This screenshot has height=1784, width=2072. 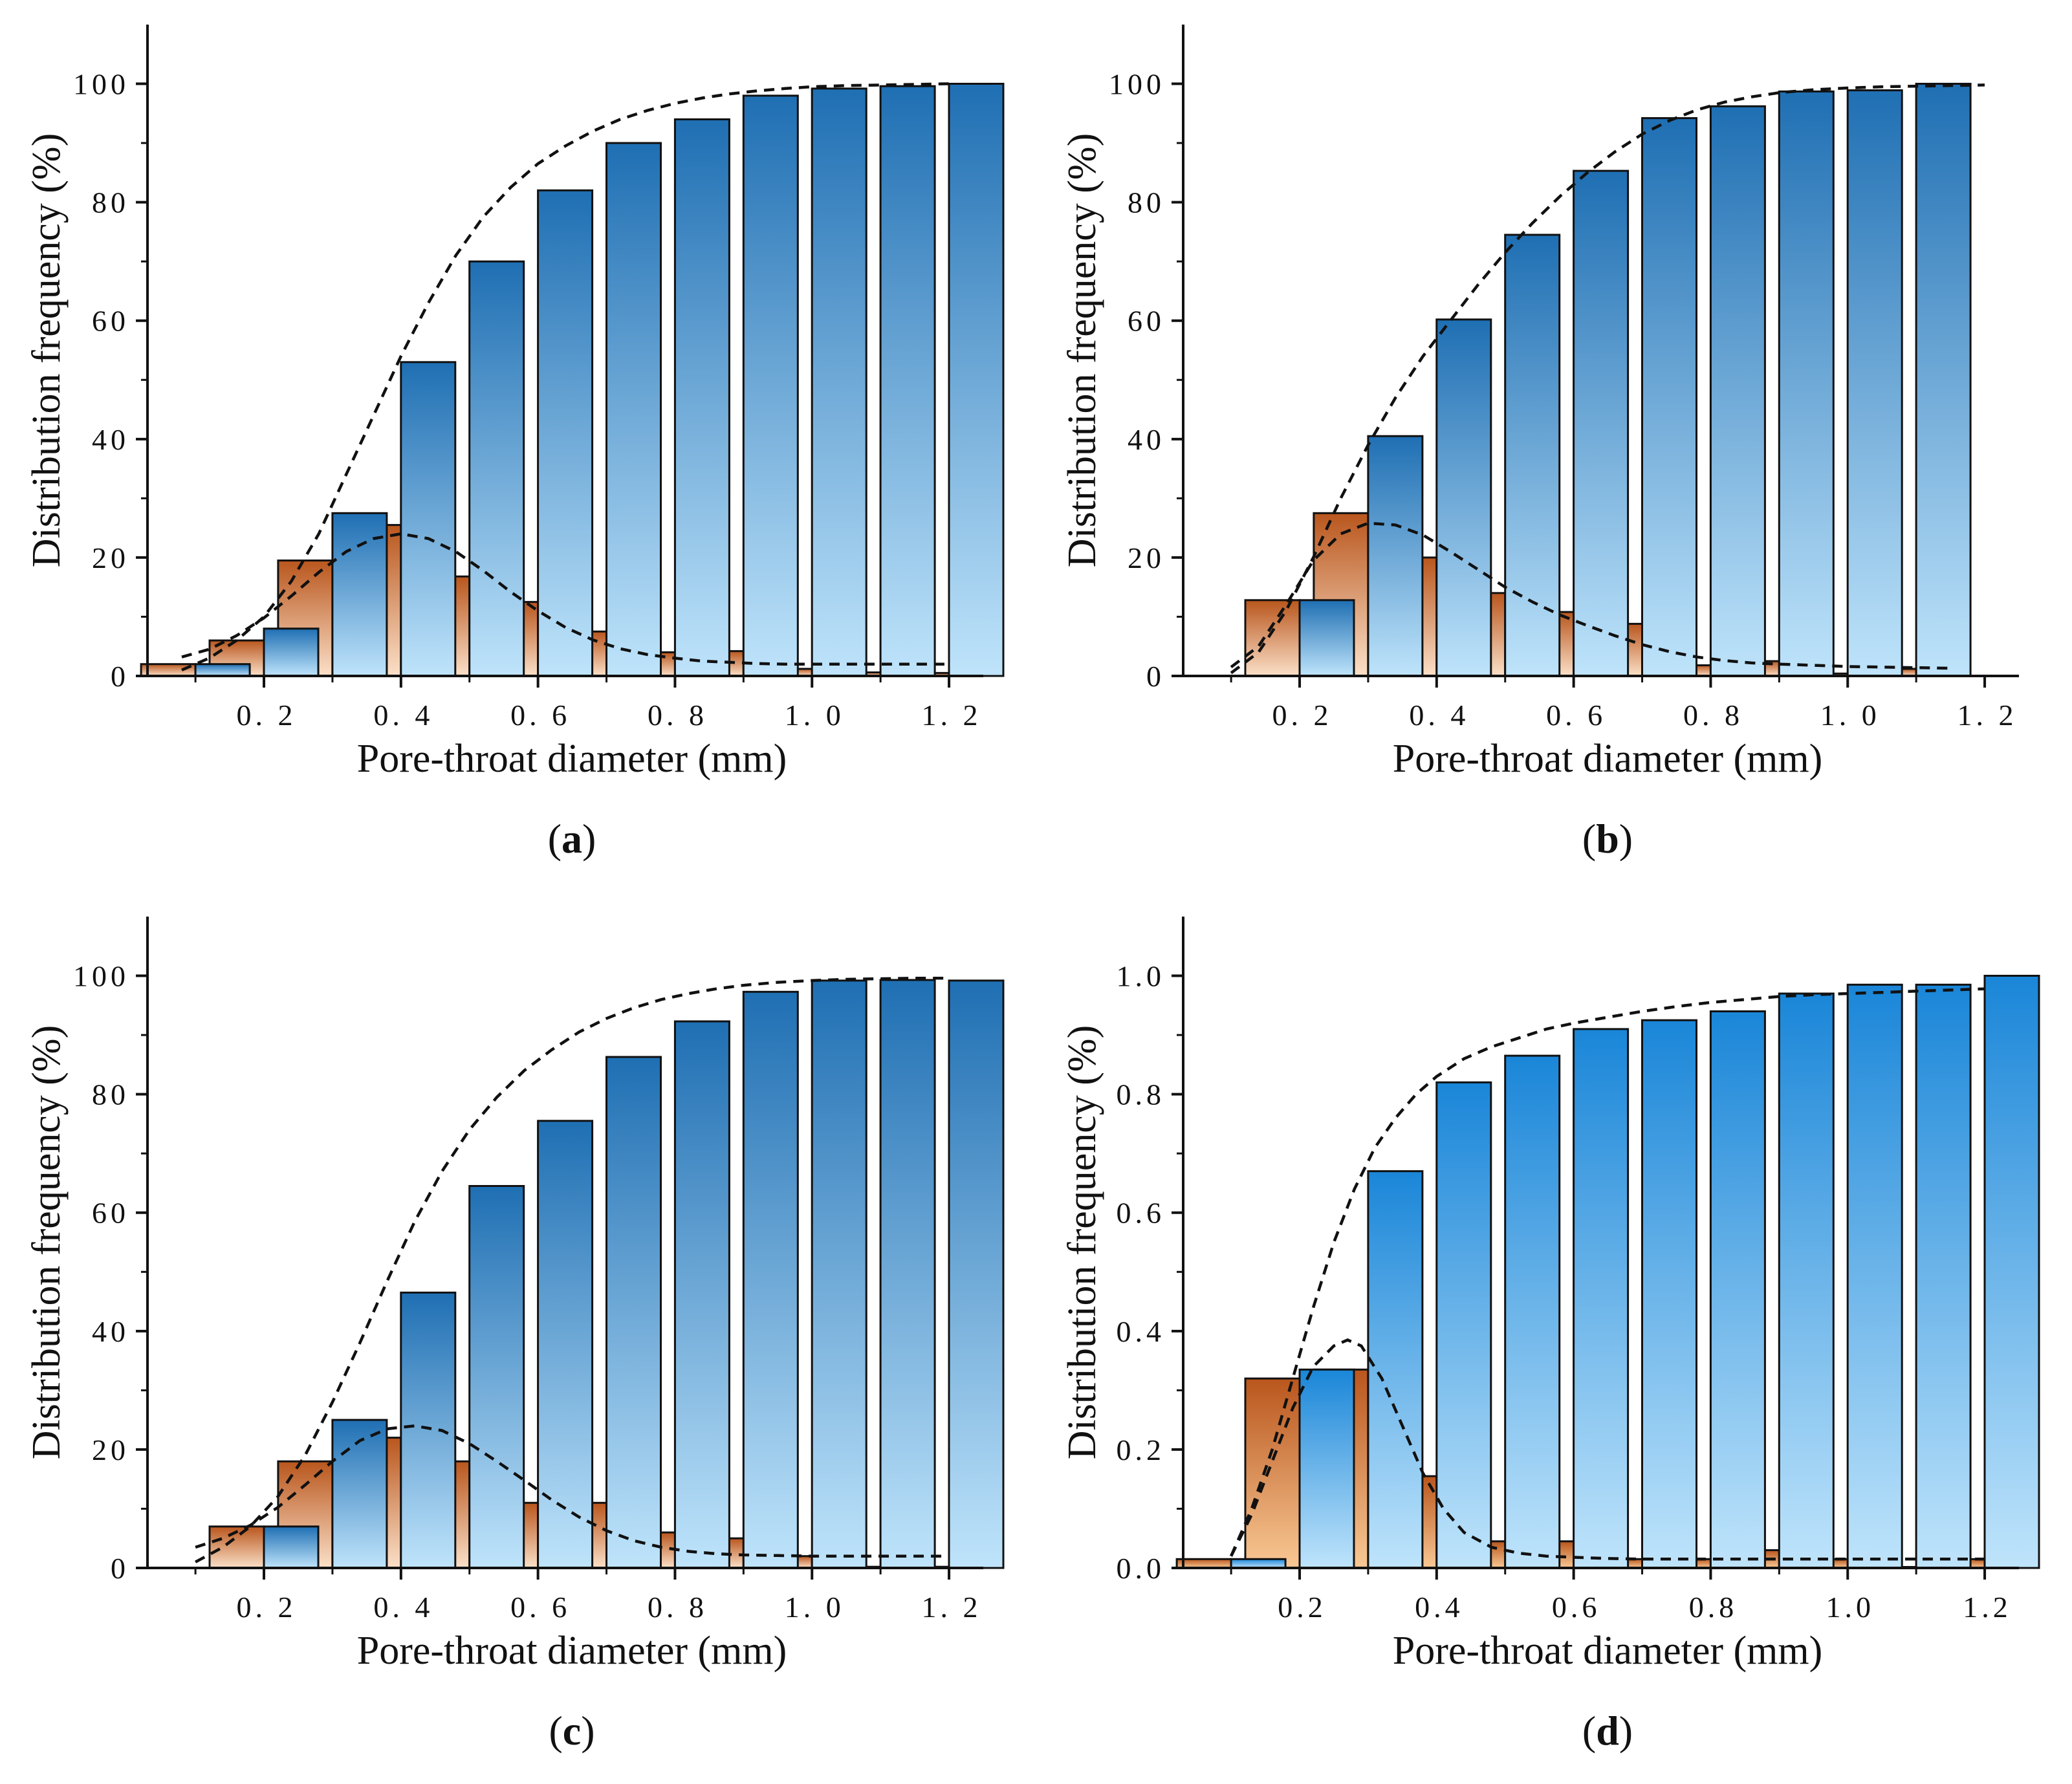 What do you see at coordinates (1141, 1094) in the screenshot?
I see `y-tick-label: 0.8` at bounding box center [1141, 1094].